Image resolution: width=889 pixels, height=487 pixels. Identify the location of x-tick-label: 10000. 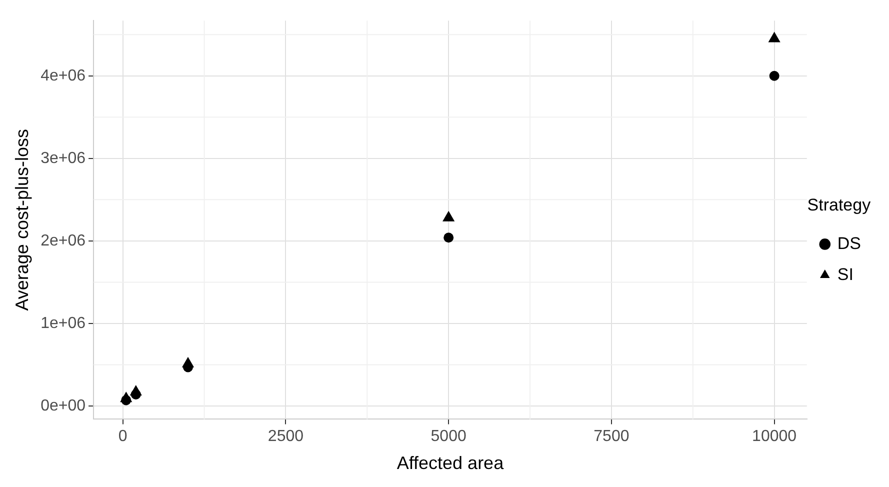
(774, 437).